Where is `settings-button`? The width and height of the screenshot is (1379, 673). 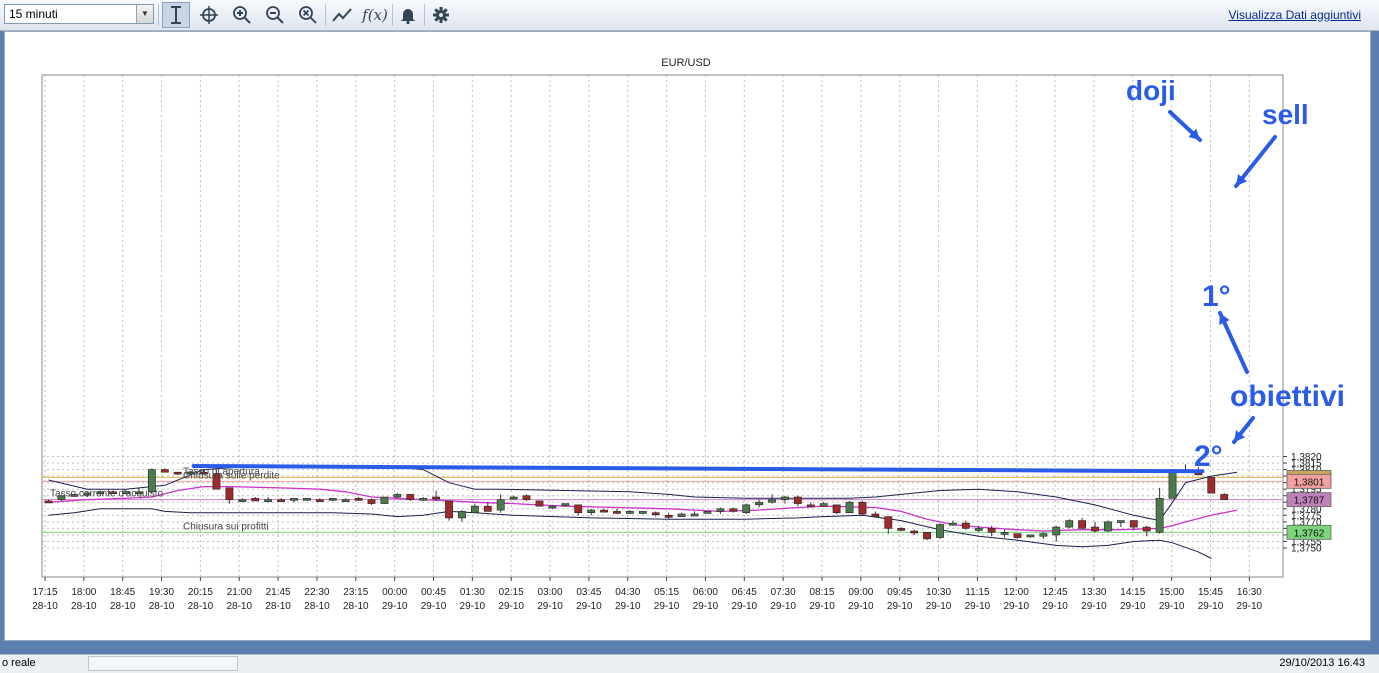 settings-button is located at coordinates (441, 15).